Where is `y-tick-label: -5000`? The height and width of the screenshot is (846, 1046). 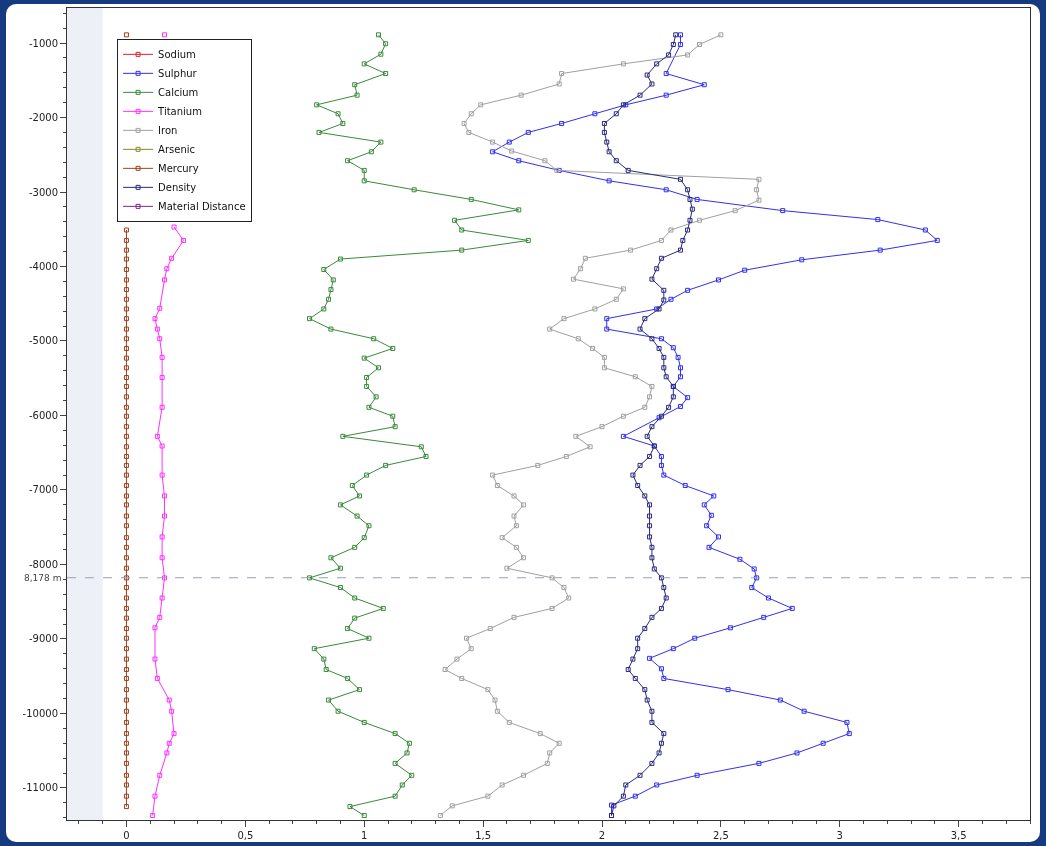 y-tick-label: -5000 is located at coordinates (43, 341).